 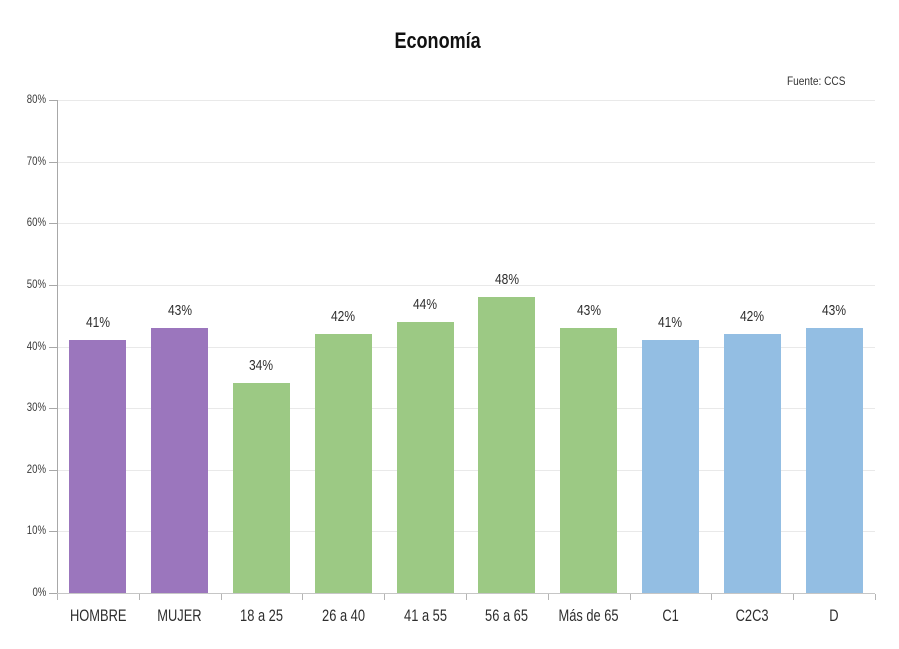 I want to click on y-axis-label-text: 20%, so click(x=36, y=468).